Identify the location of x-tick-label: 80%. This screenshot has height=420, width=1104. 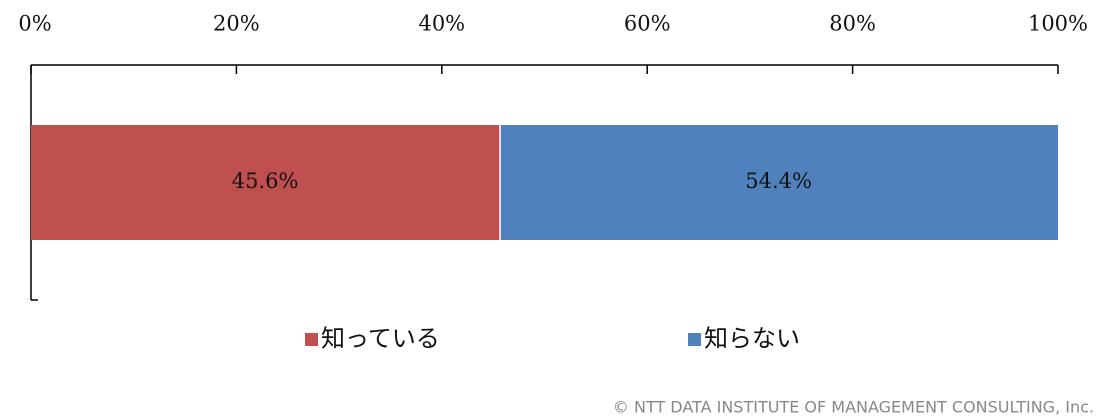
(852, 24).